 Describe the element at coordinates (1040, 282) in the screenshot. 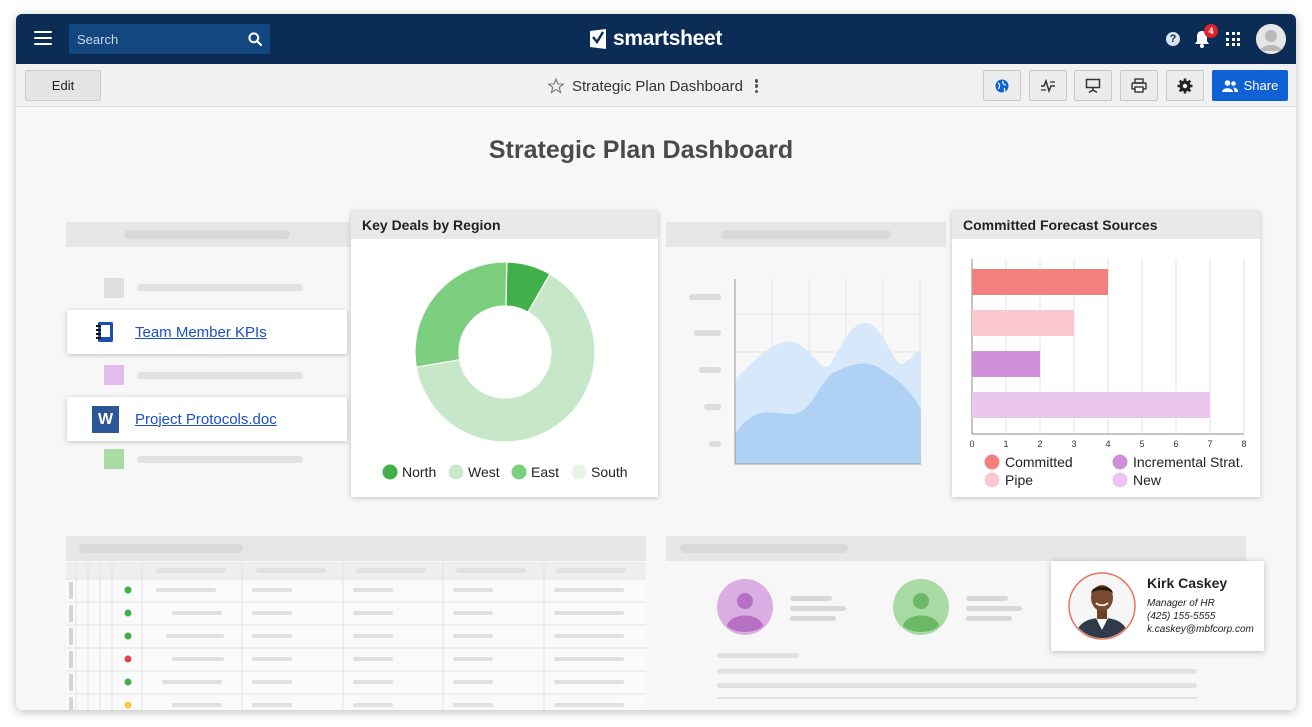

I see `bar-committed` at that location.